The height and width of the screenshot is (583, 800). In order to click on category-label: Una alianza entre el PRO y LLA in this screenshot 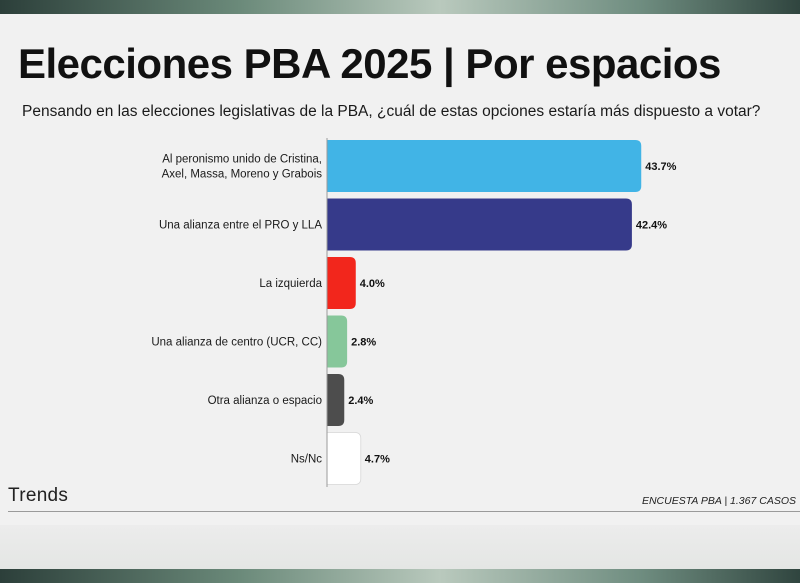, I will do `click(240, 226)`.